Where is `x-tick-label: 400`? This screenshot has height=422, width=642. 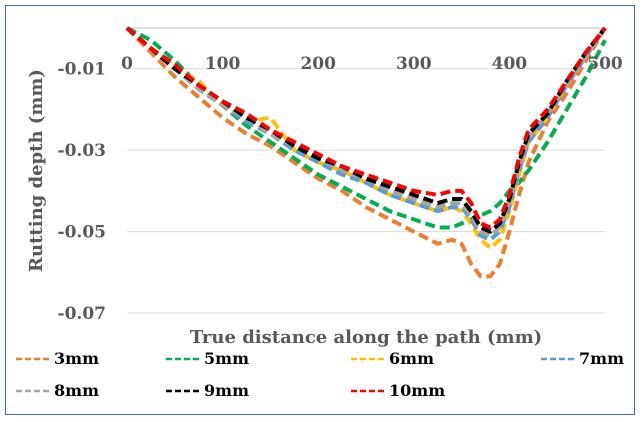 x-tick-label: 400 is located at coordinates (510, 64).